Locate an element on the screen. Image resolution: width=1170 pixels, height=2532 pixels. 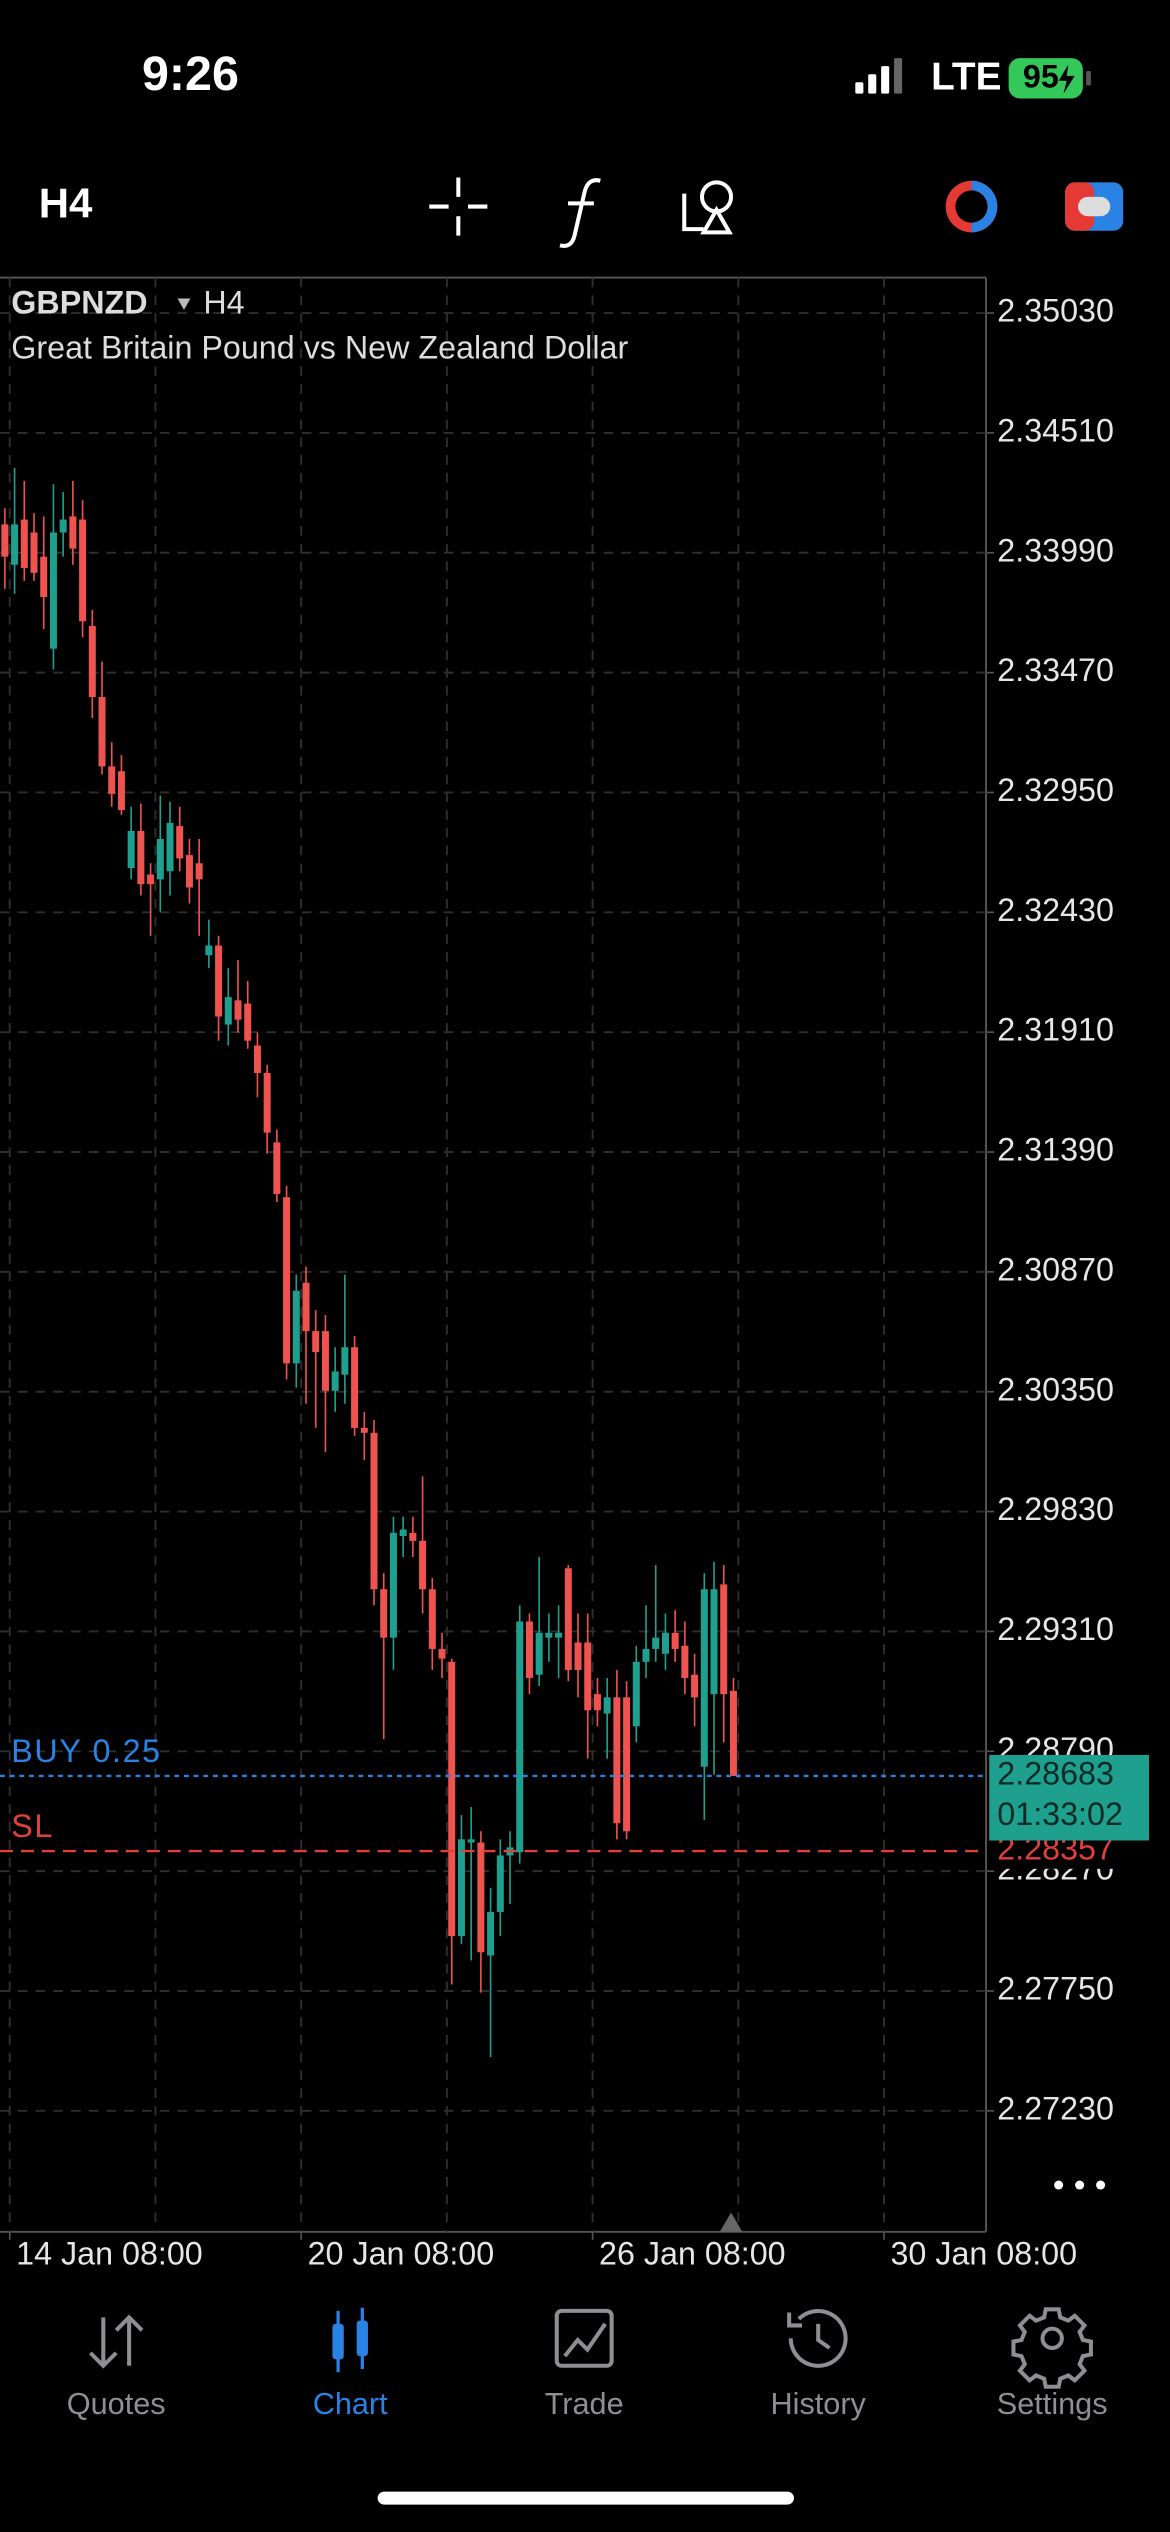
trade-icon is located at coordinates (584, 2338).